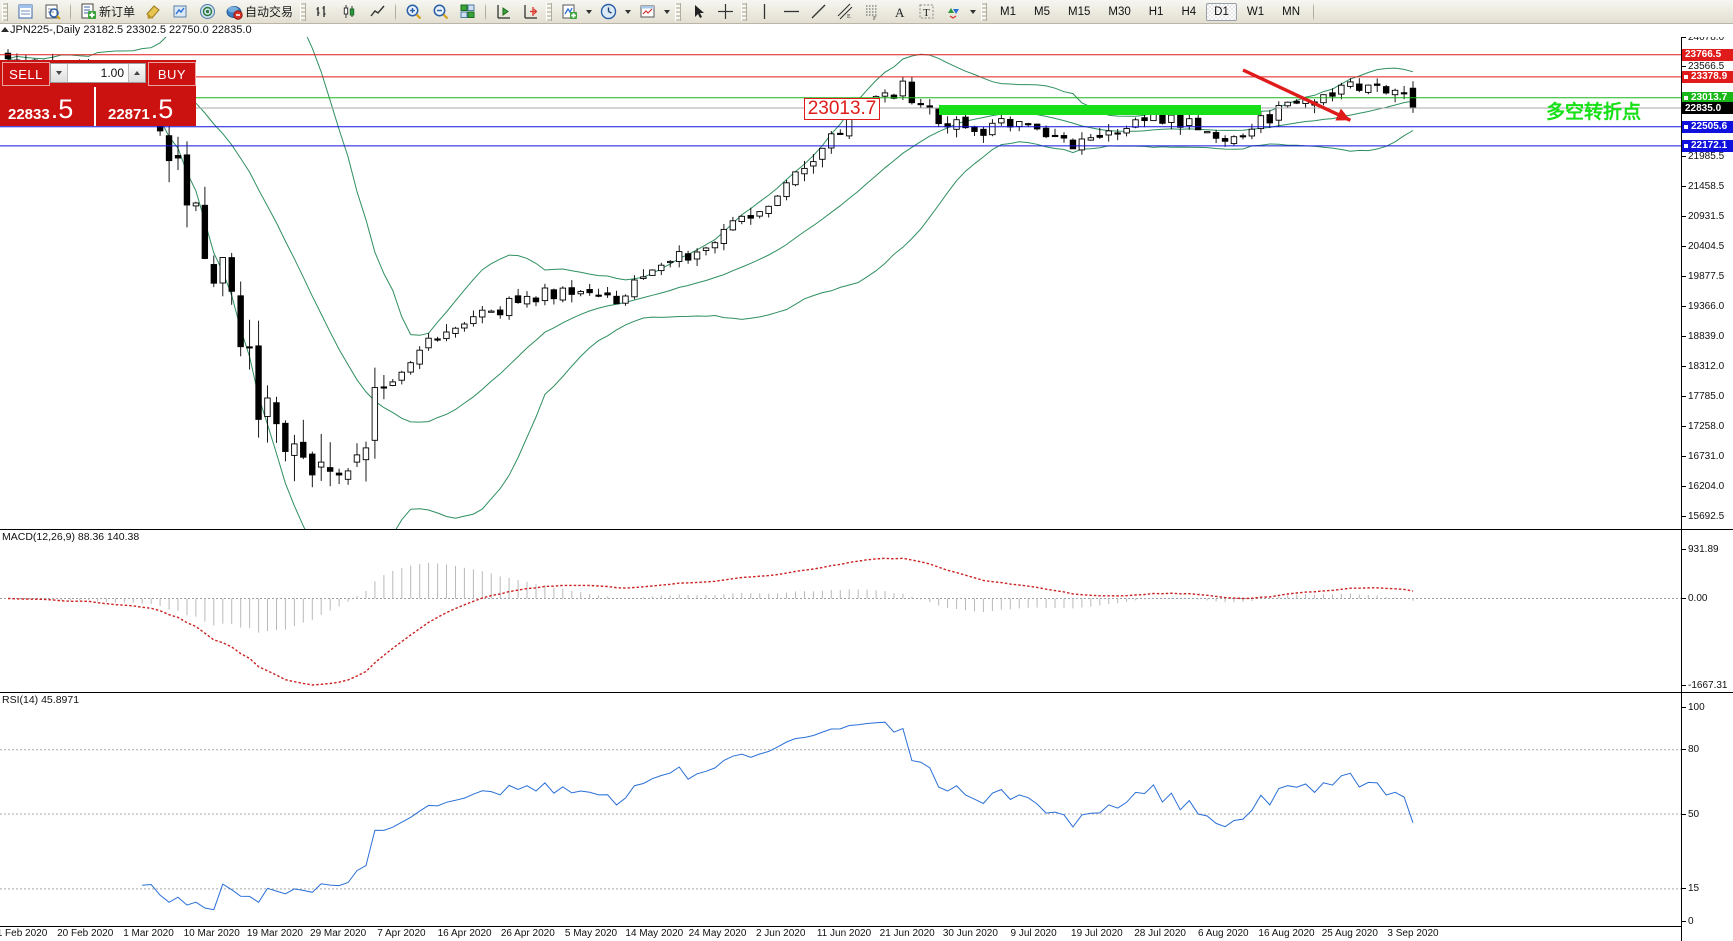 This screenshot has height=941, width=1733. Describe the element at coordinates (211, 933) in the screenshot. I see `date-axis-label: 10 Mar 2020` at that location.